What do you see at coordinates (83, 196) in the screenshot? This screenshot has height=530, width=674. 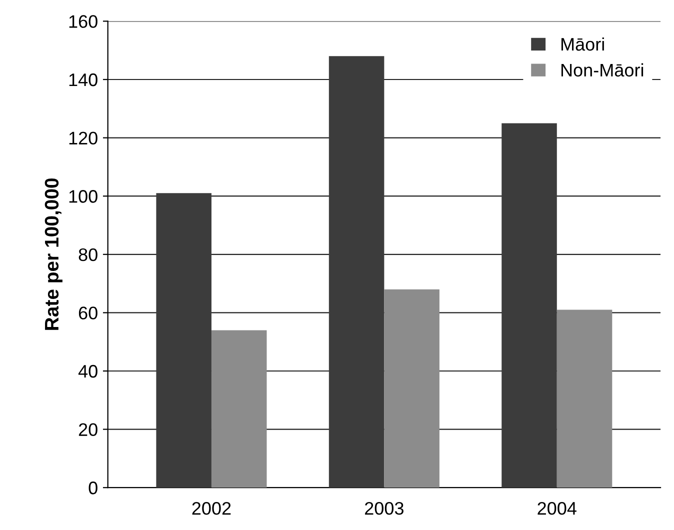 I see `y-tick-label: 100` at bounding box center [83, 196].